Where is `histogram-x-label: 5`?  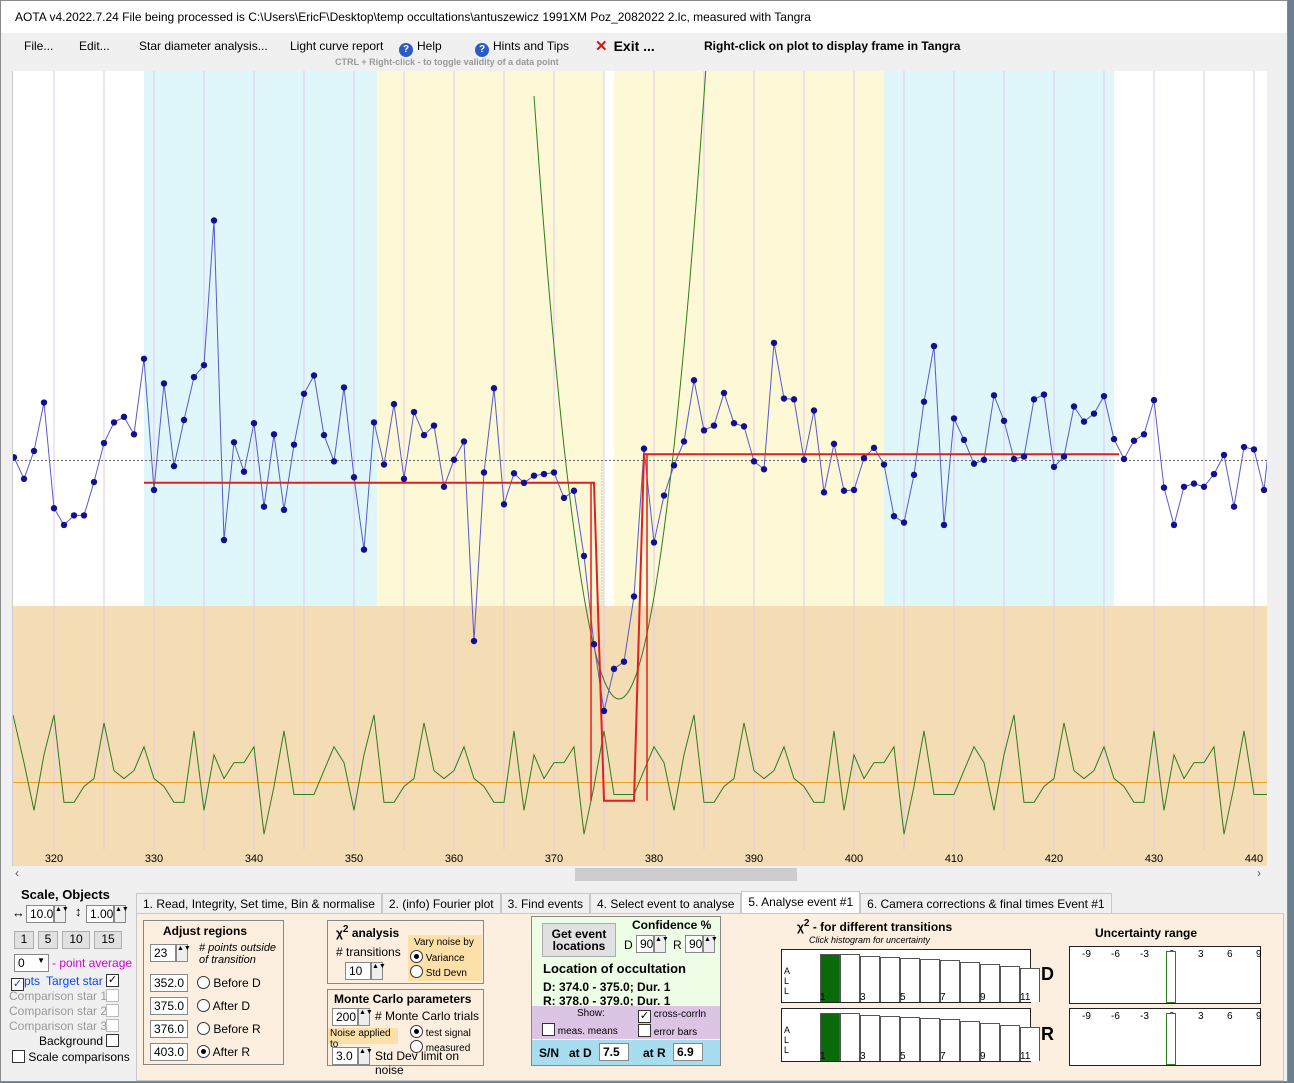 histogram-x-label: 5 is located at coordinates (903, 1056).